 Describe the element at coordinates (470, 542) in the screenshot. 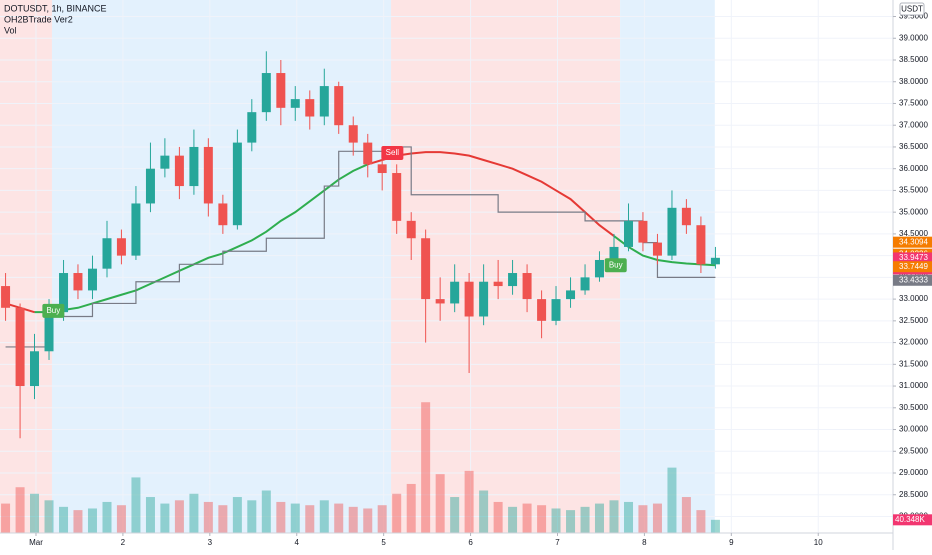

I see `x-tick-label: 6` at that location.